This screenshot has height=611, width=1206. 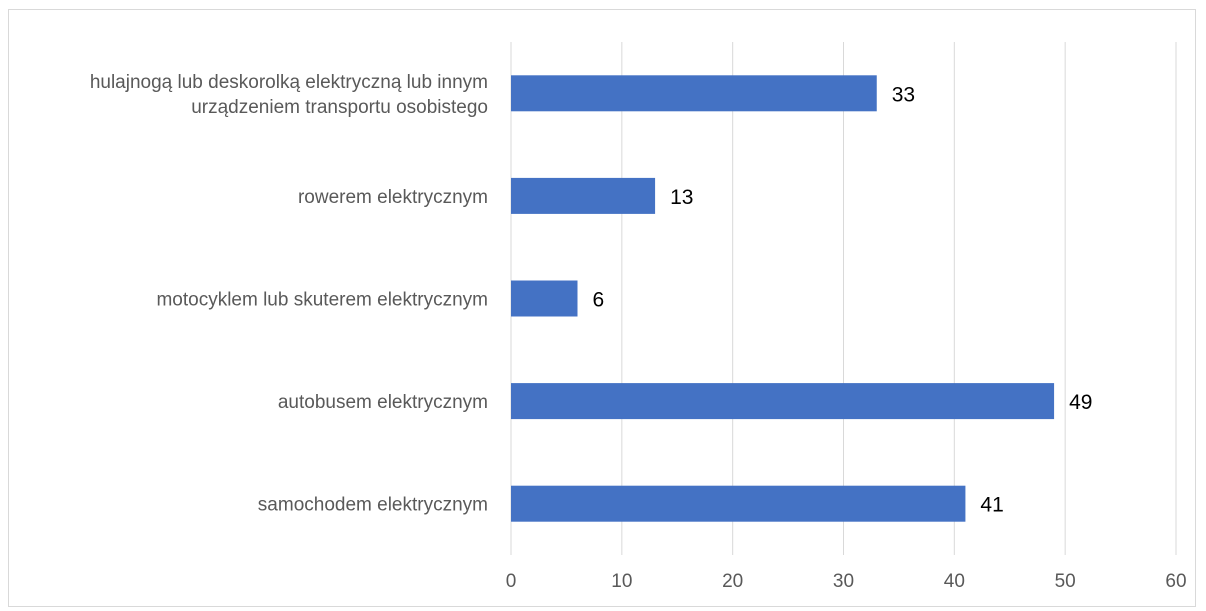 What do you see at coordinates (339, 107) in the screenshot?
I see `category-label-0-line-1: urządzeniem transportu osobistego` at bounding box center [339, 107].